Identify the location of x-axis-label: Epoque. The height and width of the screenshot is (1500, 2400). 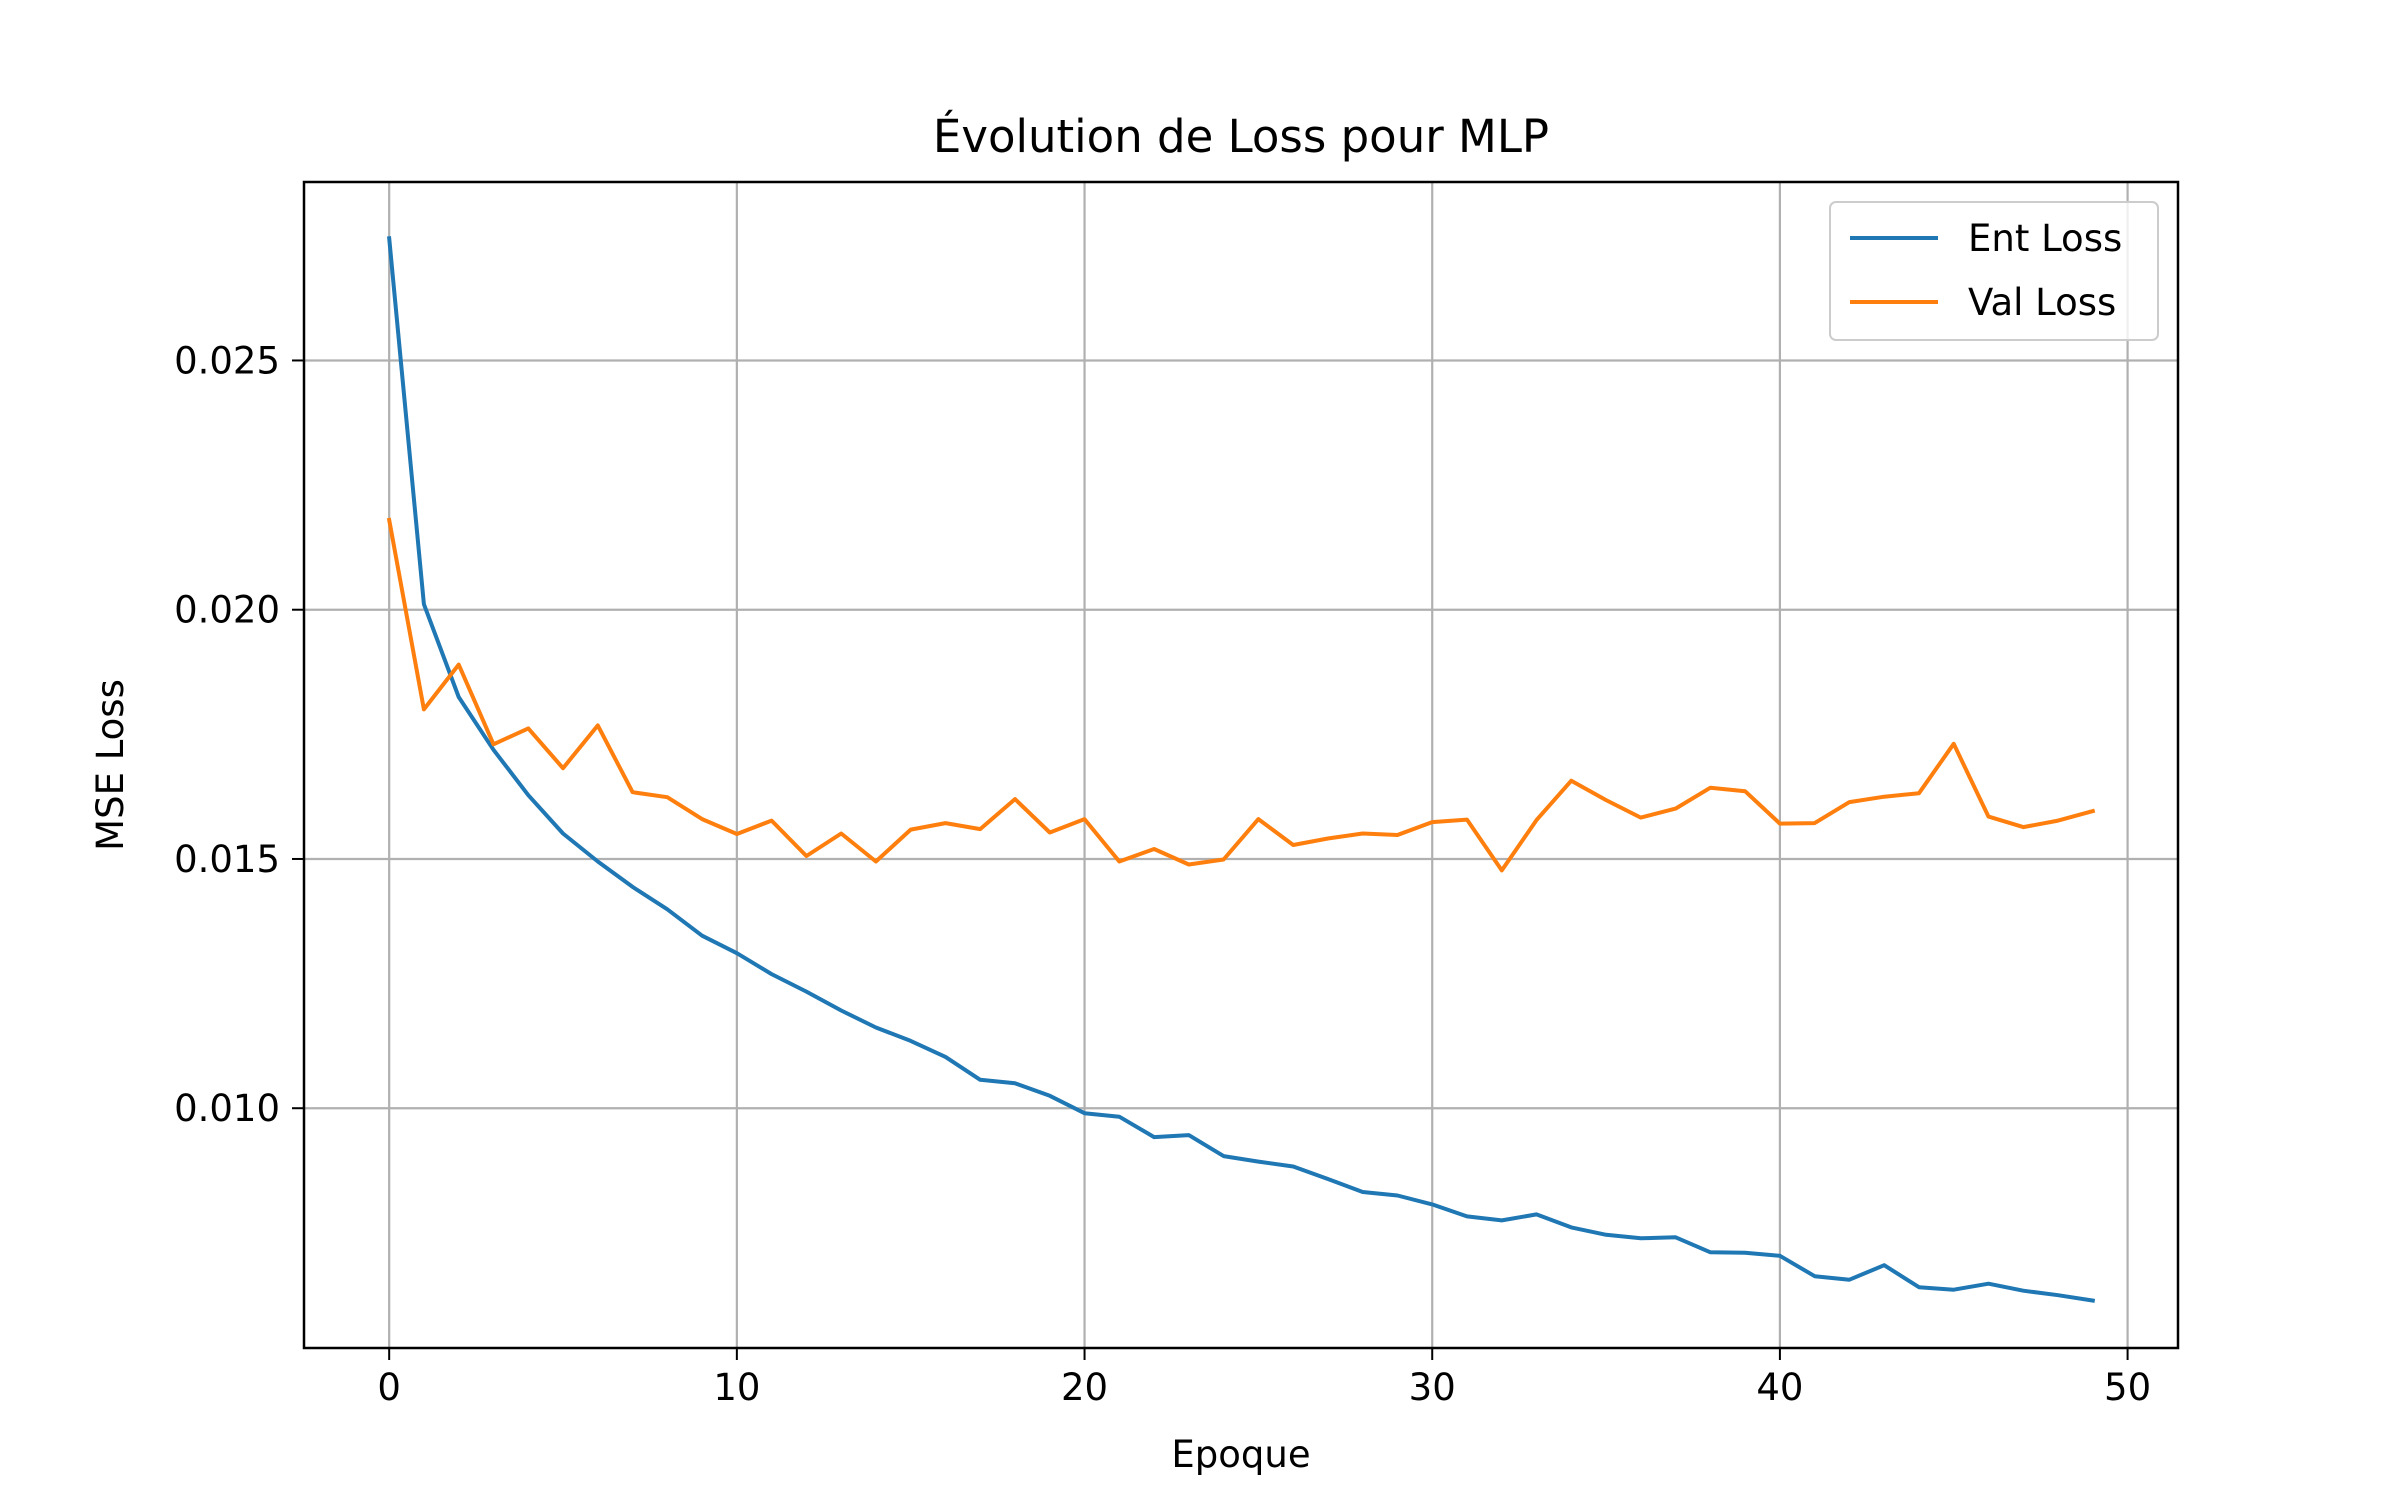
(1240, 1454).